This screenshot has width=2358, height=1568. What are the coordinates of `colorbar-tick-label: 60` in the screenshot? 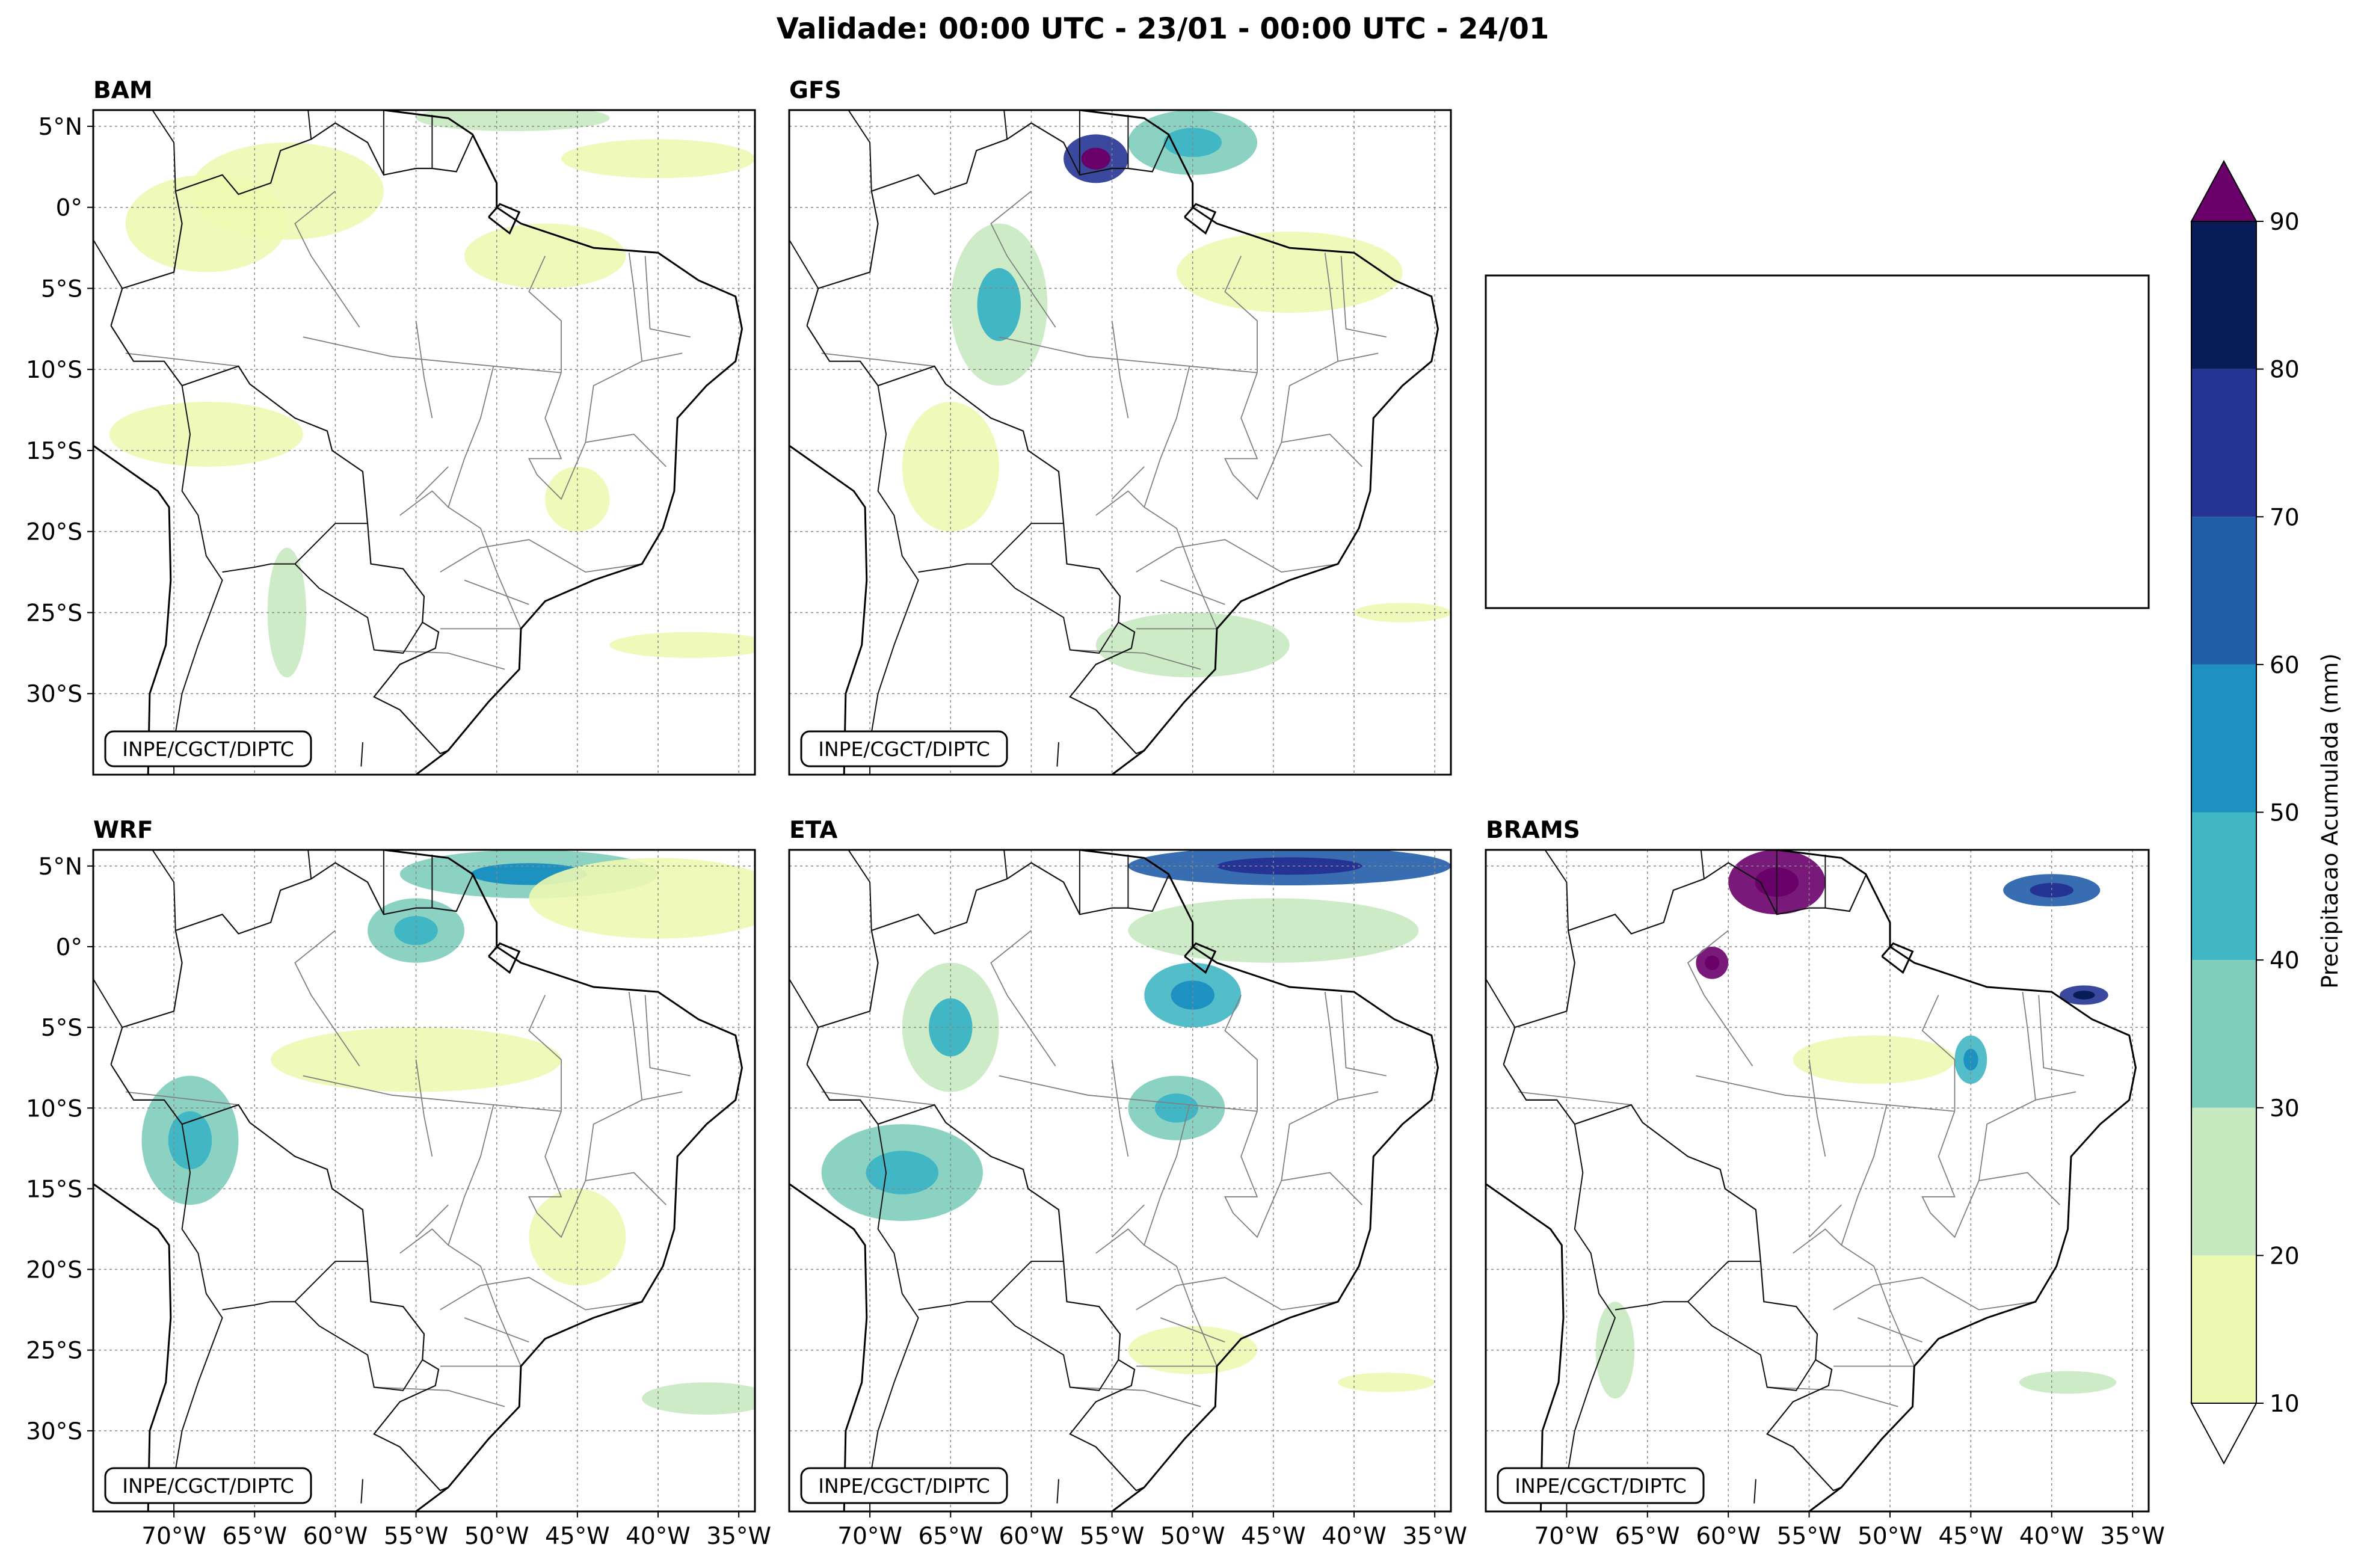 It's located at (2285, 665).